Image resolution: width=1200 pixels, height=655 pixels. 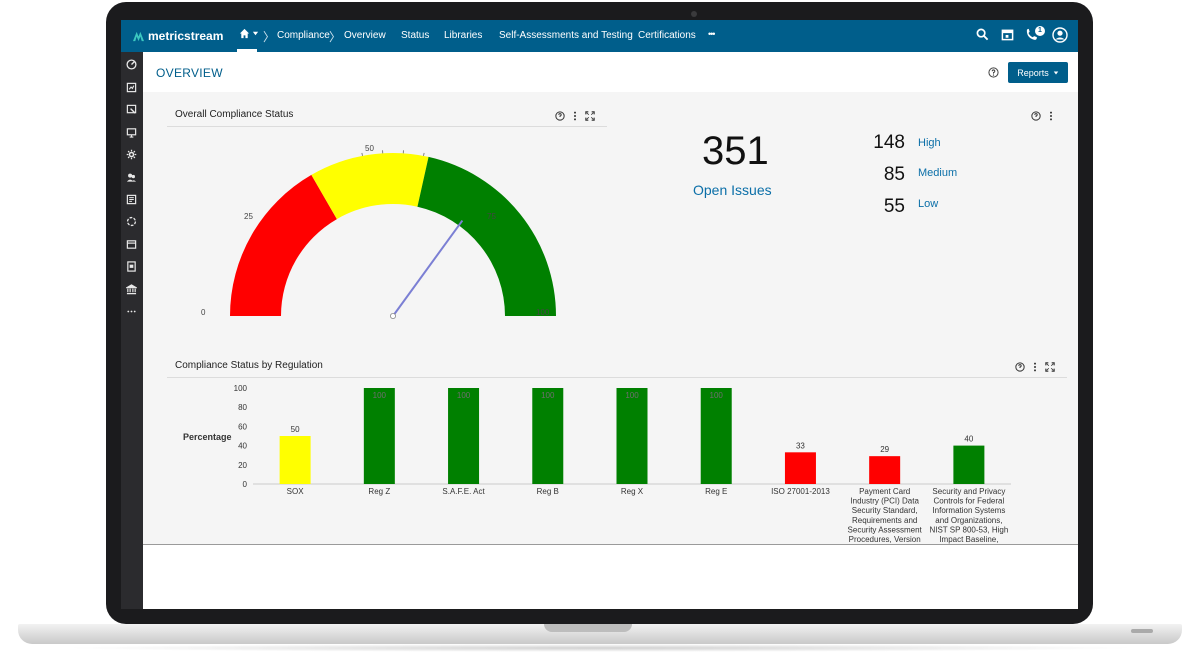 I want to click on nav-overview: Overview, so click(x=365, y=35).